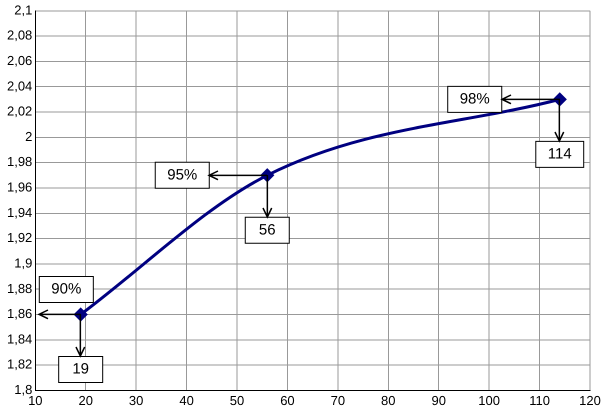 This screenshot has width=612, height=414. I want to click on y-tick-label: 1,96, so click(19, 187).